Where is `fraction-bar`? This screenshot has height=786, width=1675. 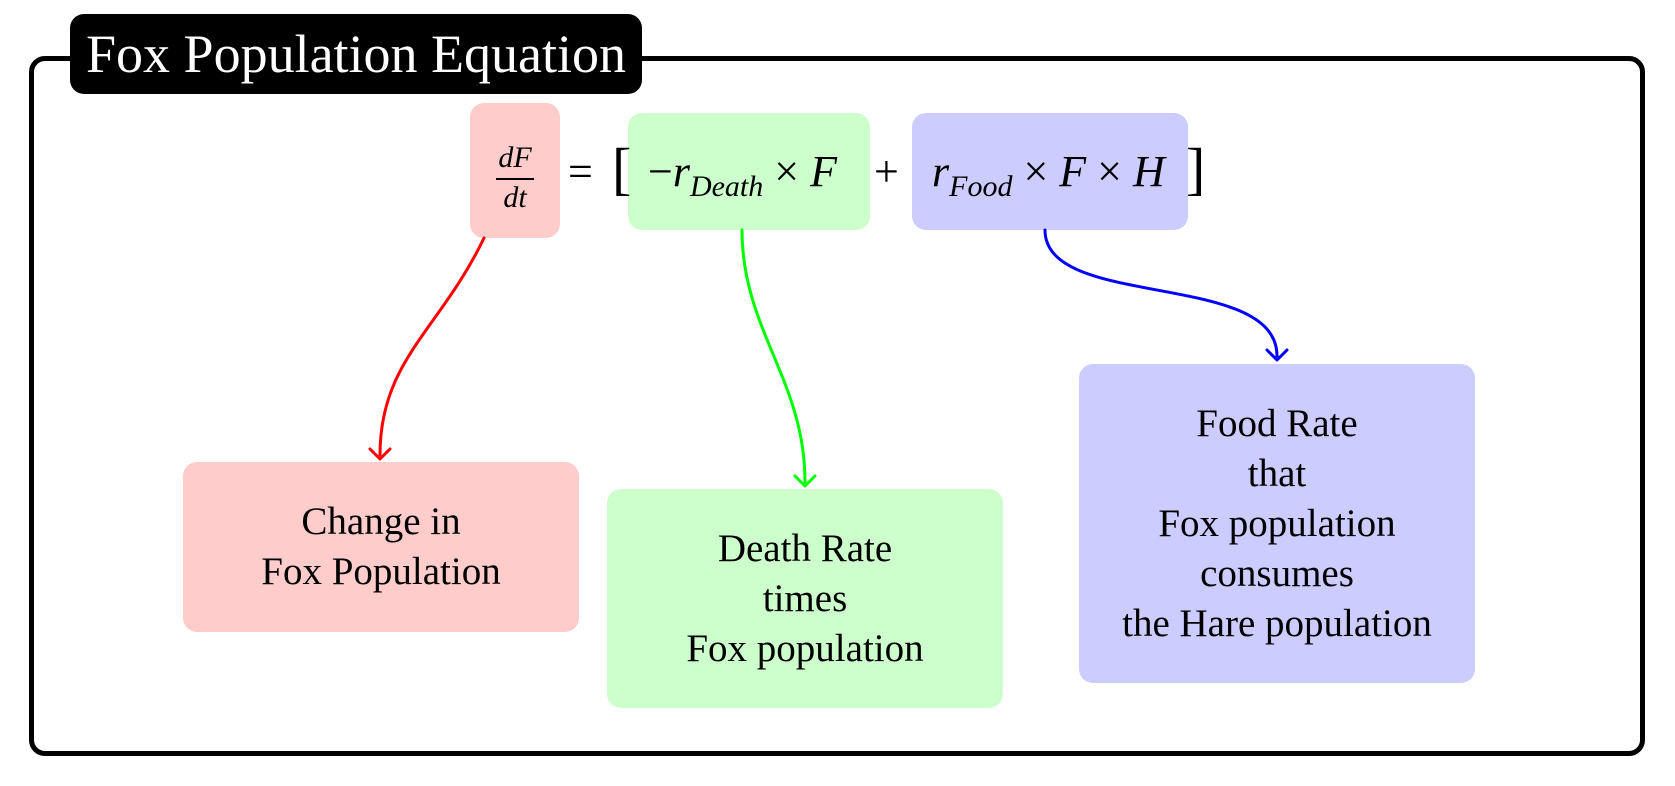
fraction-bar is located at coordinates (515, 179).